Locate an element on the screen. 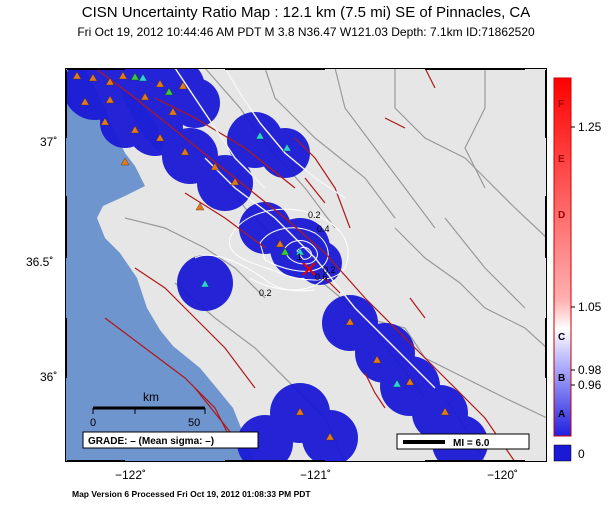 Image resolution: width=612 pixels, height=530 pixels. grade-box: GRADE: – (Mean sigma: –) is located at coordinates (170, 440).